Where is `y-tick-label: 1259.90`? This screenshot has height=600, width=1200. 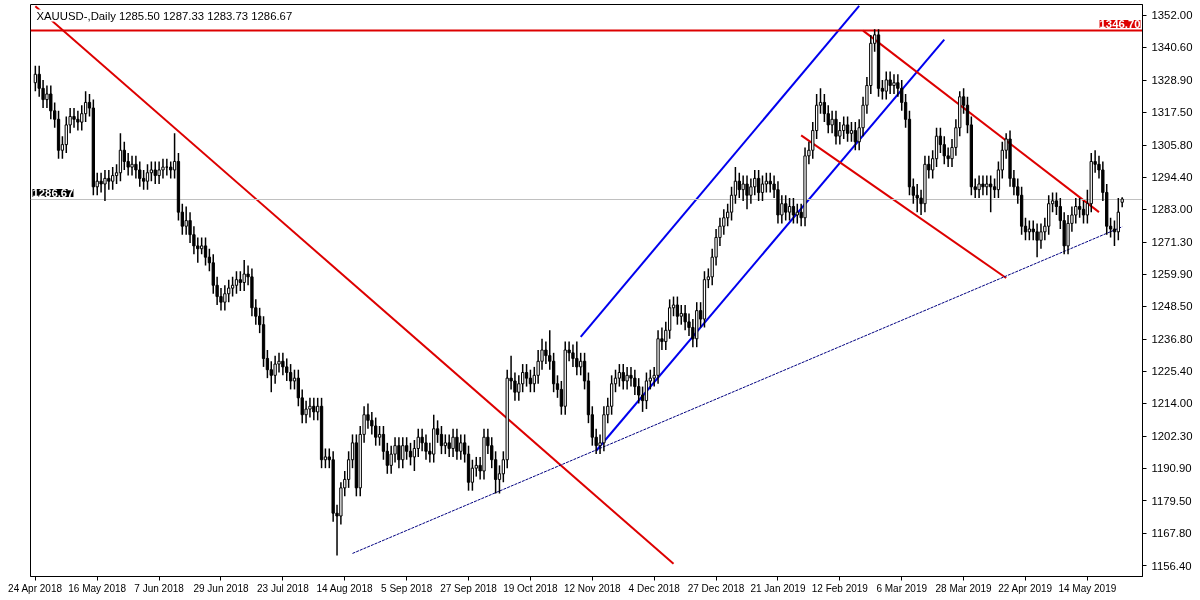
y-tick-label: 1259.90 is located at coordinates (1172, 274).